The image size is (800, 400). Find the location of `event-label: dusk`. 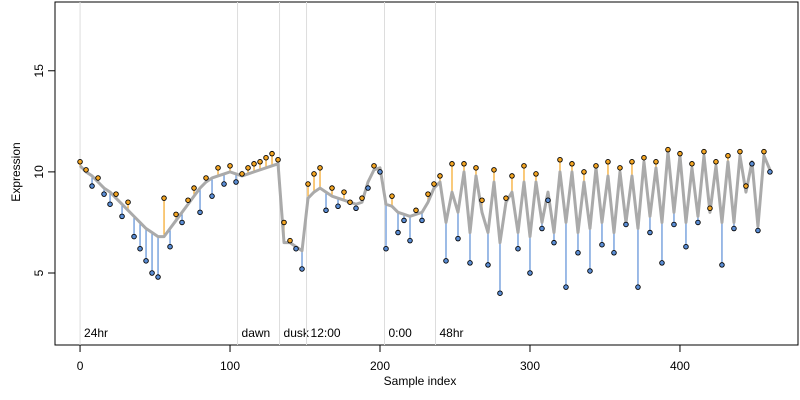

event-label: dusk is located at coordinates (297, 333).